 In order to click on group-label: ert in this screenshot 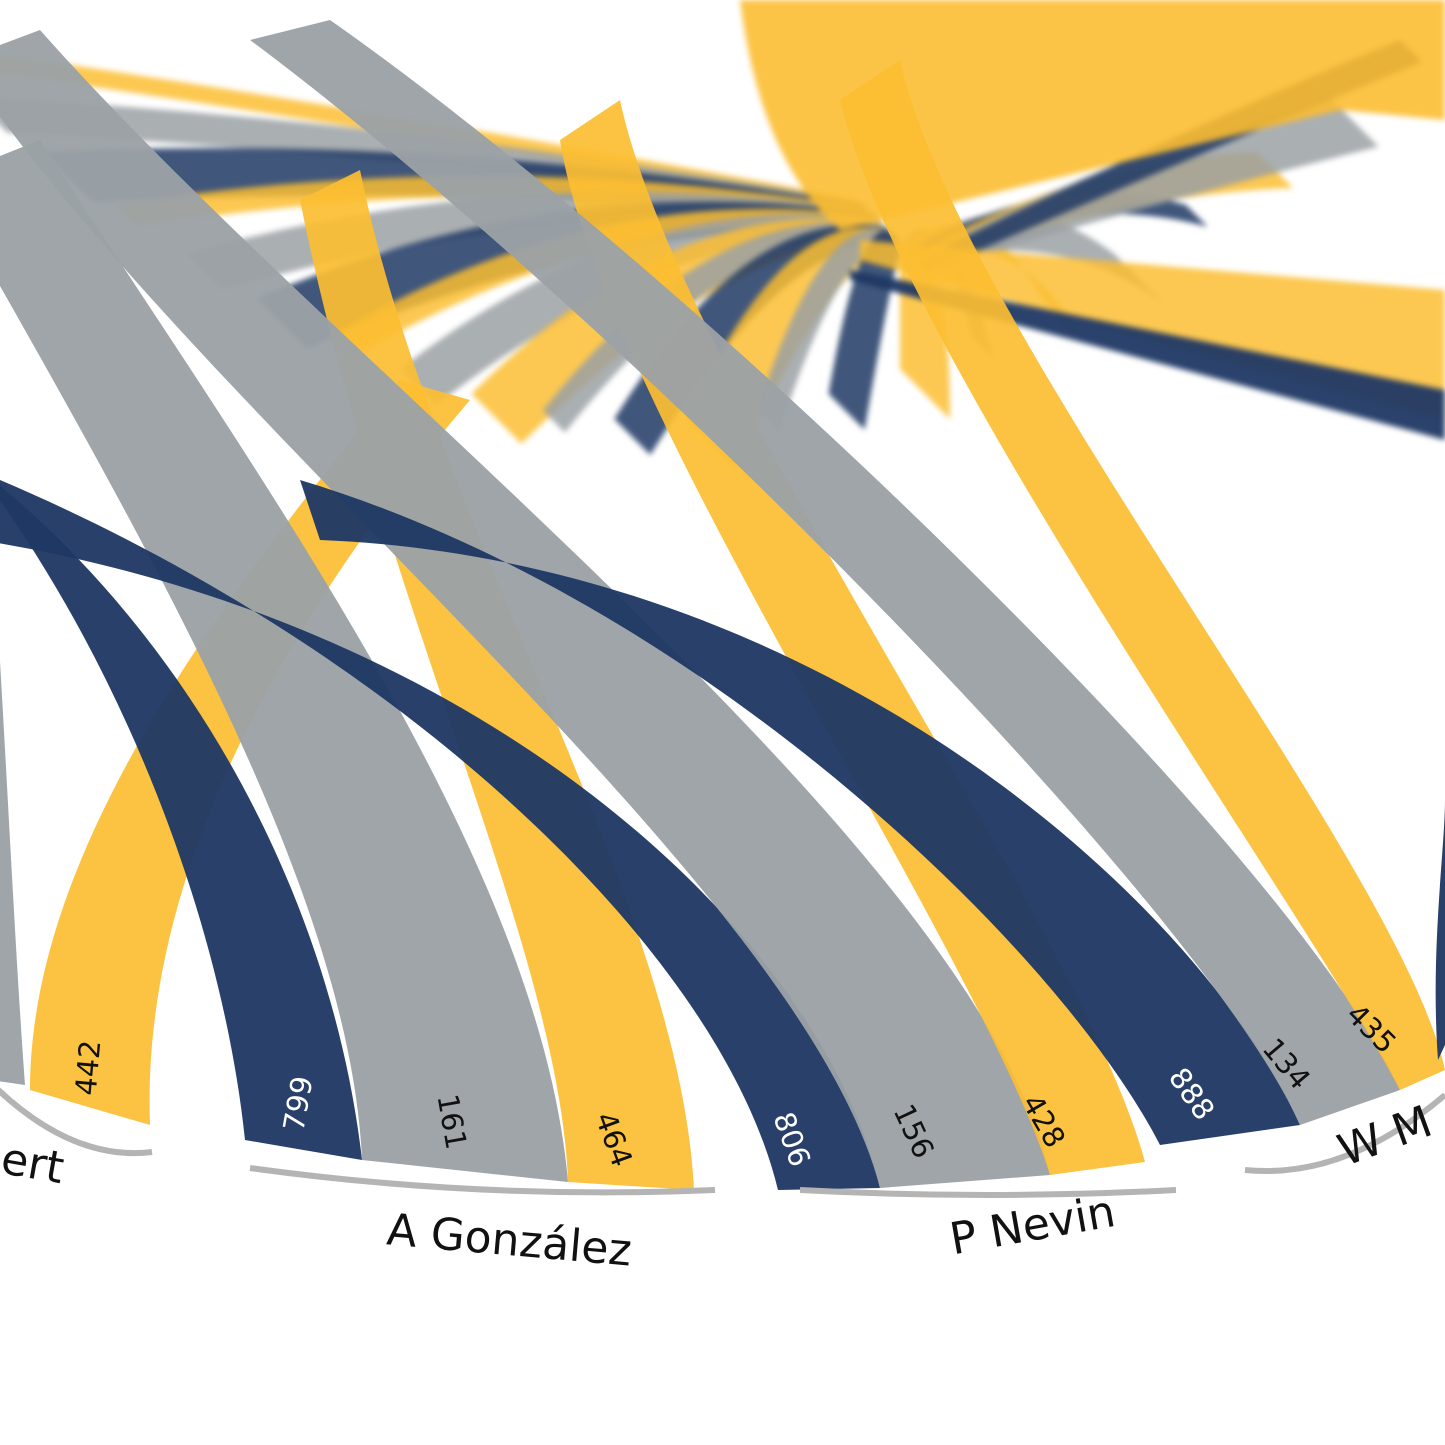, I will do `click(34, 1163)`.